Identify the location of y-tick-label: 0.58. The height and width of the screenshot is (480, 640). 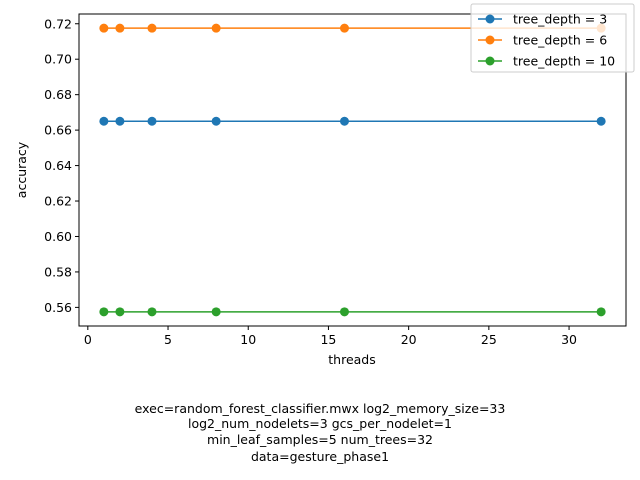
(58, 271).